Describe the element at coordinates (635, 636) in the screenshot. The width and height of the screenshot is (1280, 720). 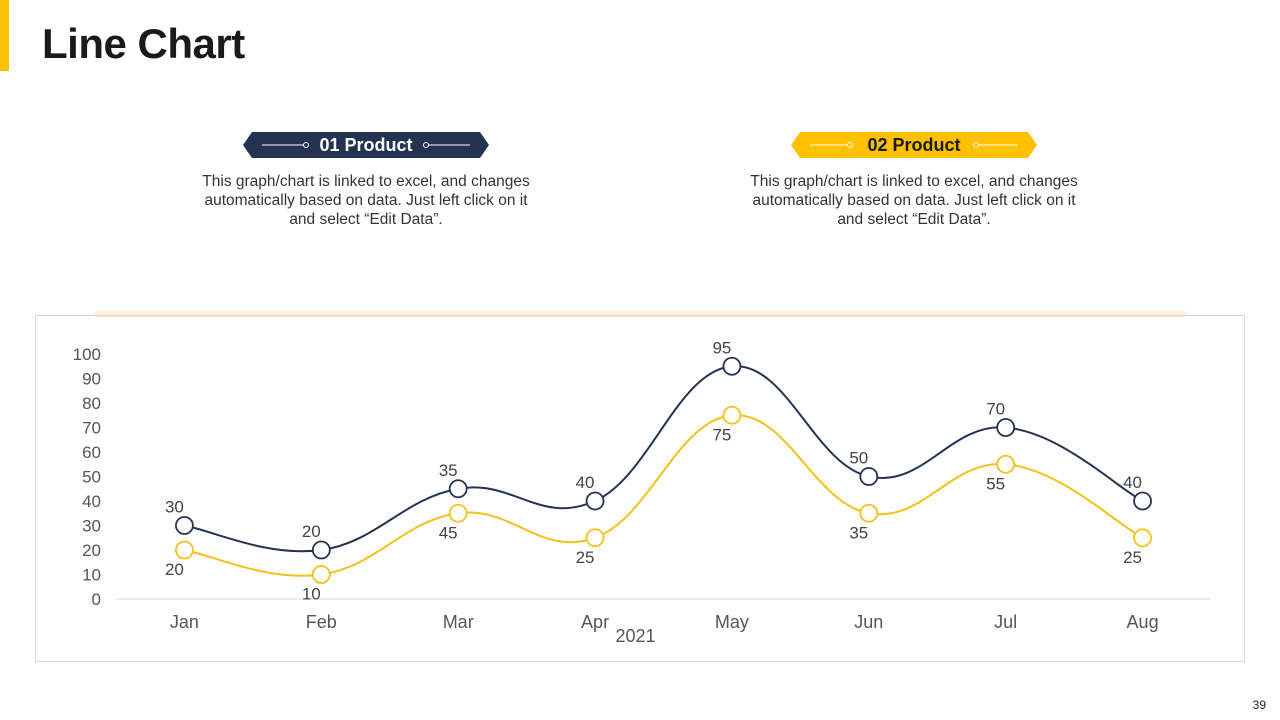
I see `x-axis-title: 2021` at that location.